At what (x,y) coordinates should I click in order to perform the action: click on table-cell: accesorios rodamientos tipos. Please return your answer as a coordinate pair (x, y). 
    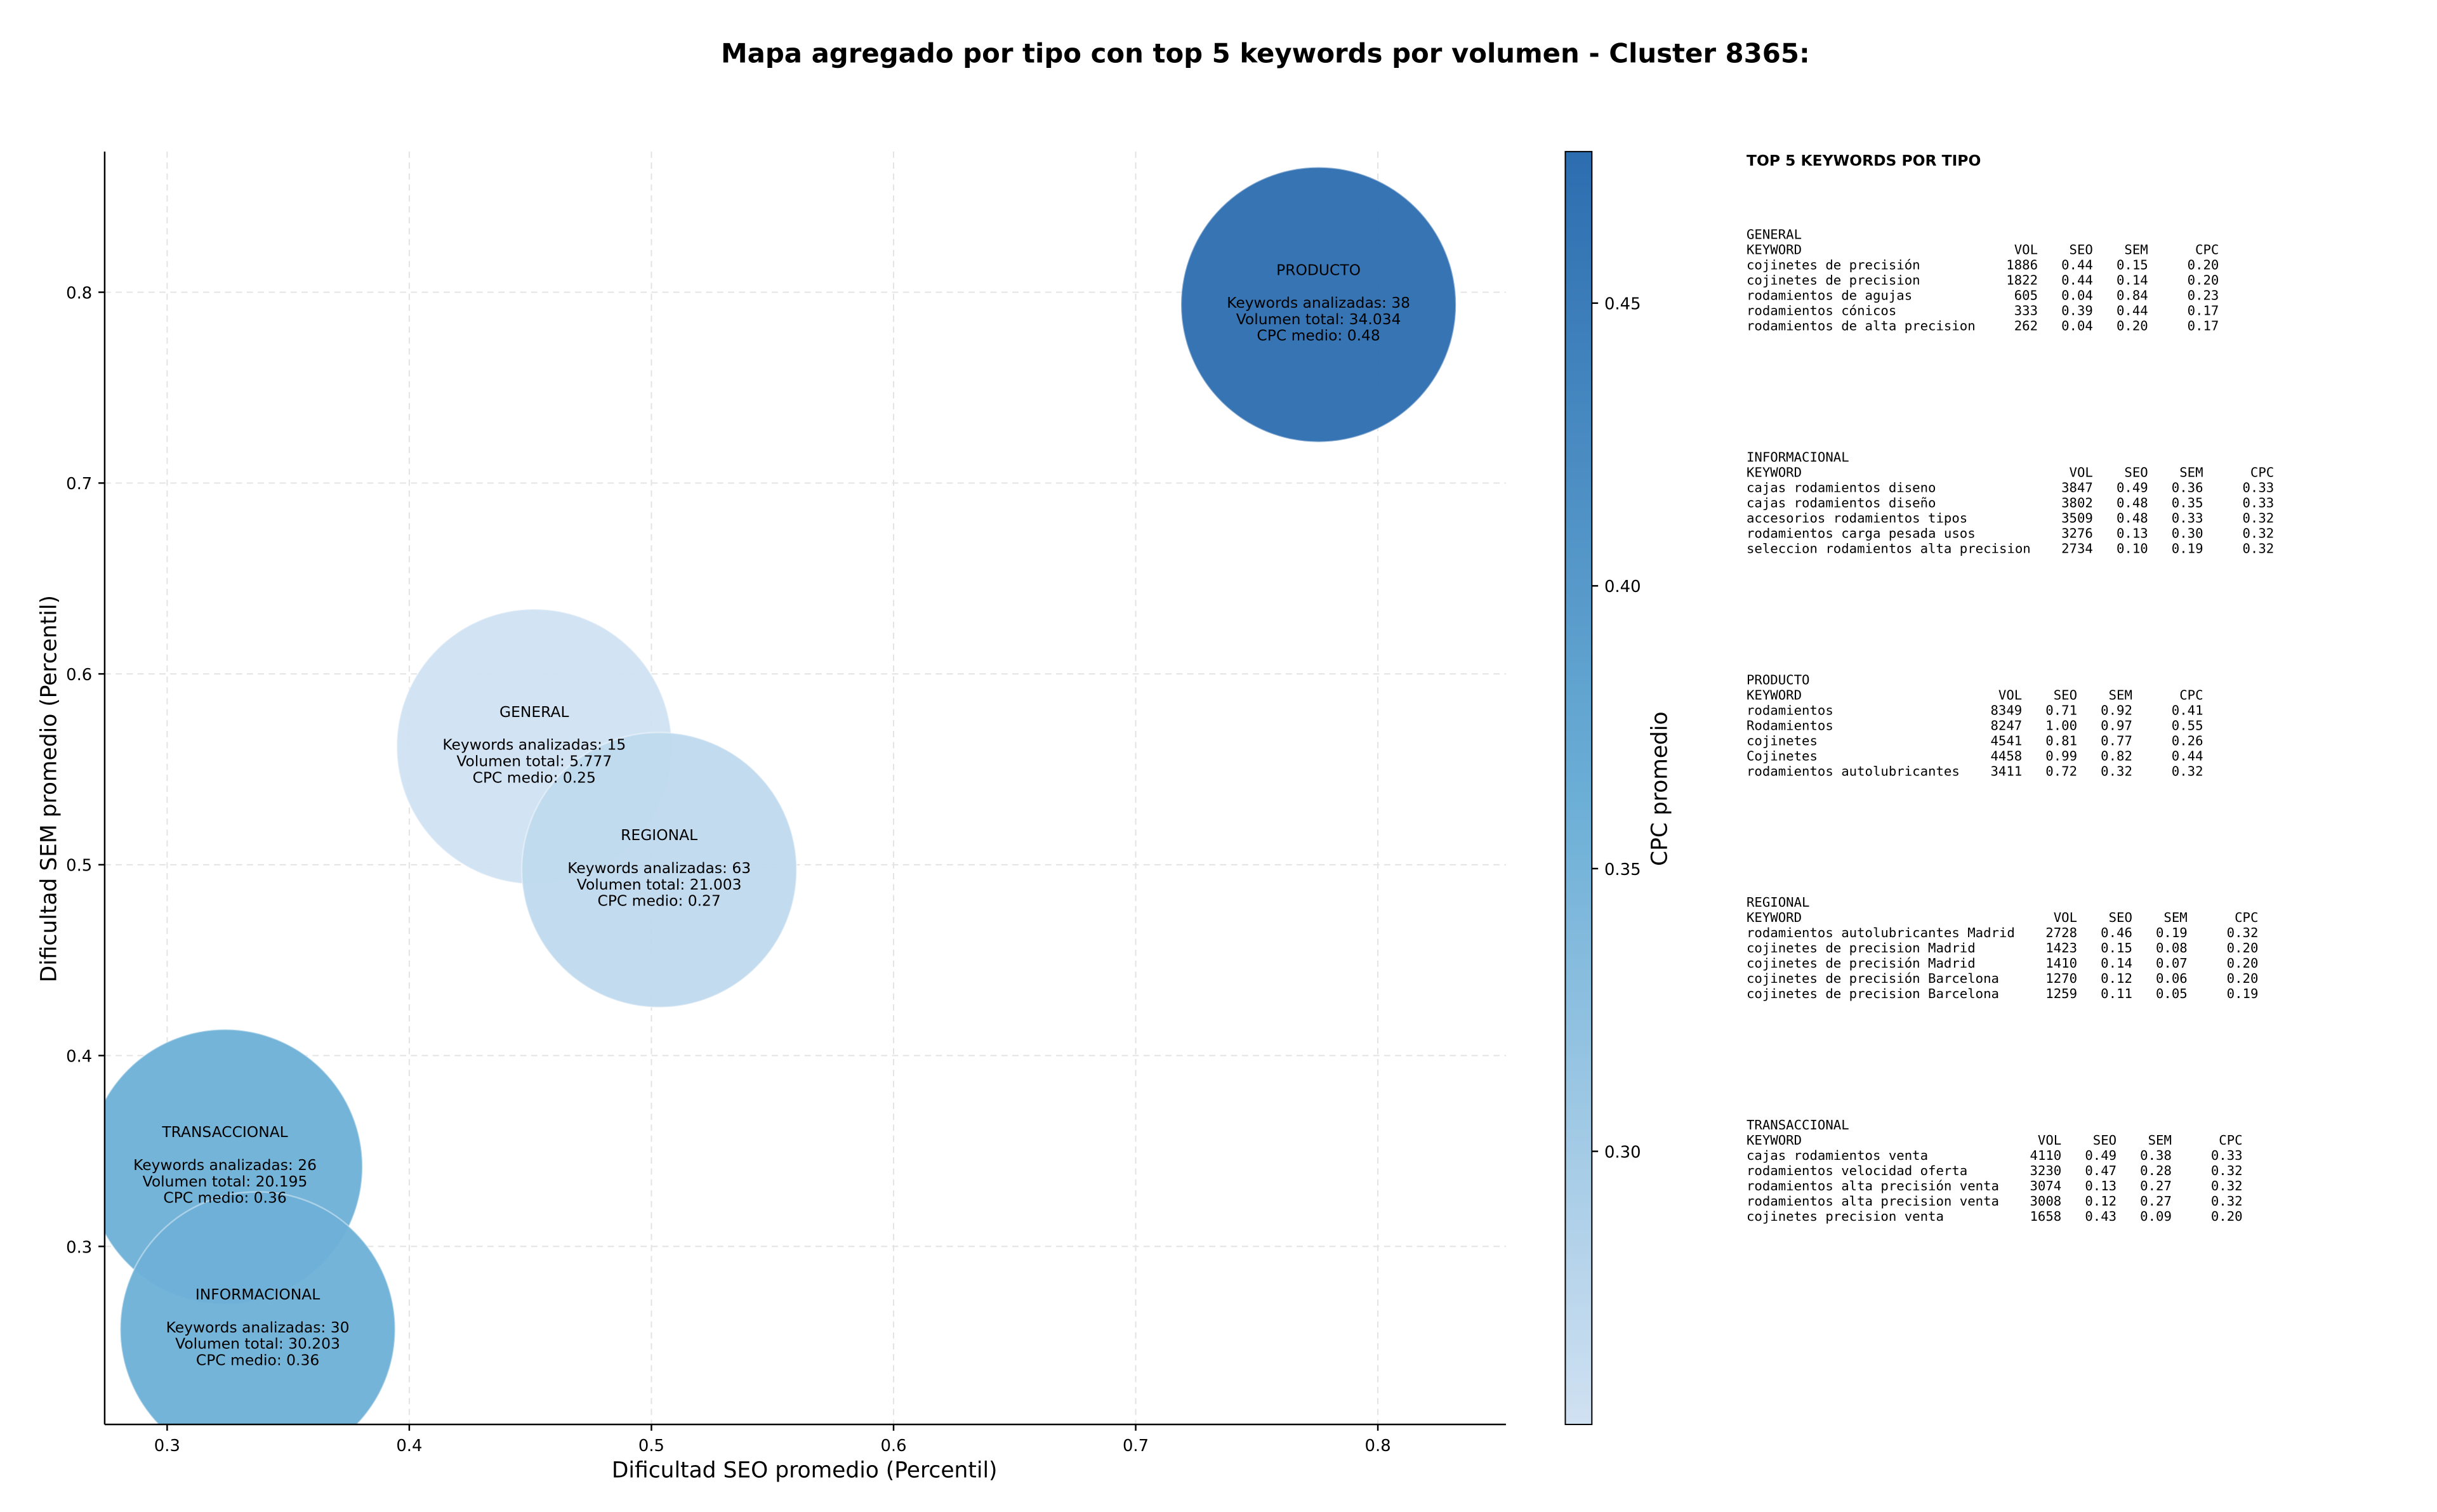
    Looking at the image, I should click on (1857, 518).